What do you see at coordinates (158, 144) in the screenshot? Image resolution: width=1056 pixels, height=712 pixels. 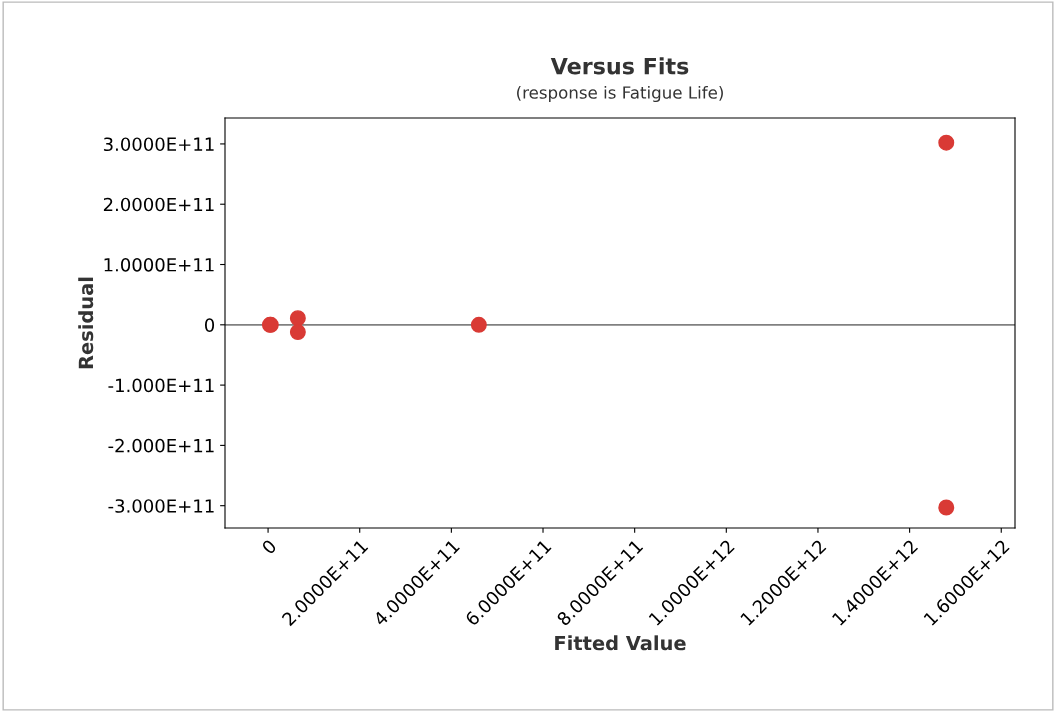 I see `y-tick-label: 3.0000E+11` at bounding box center [158, 144].